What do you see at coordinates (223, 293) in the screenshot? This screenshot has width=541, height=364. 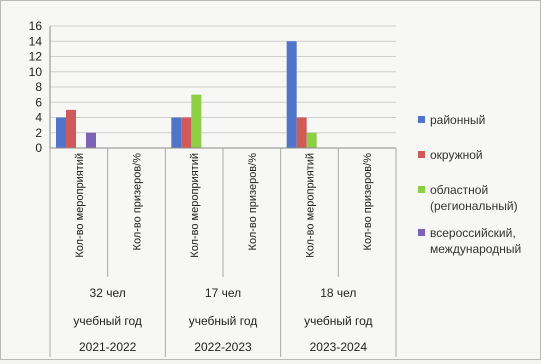 I see `group-count-label: 17 чел` at bounding box center [223, 293].